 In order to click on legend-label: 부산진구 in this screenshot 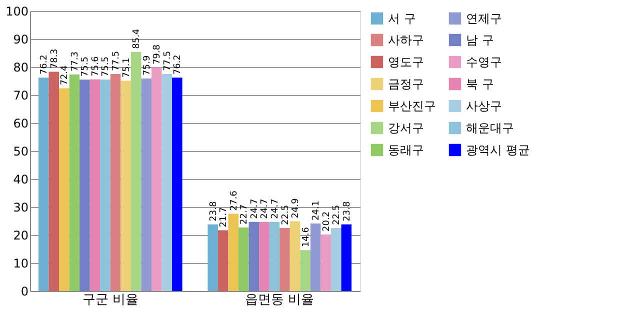, I will do `click(412, 106)`.